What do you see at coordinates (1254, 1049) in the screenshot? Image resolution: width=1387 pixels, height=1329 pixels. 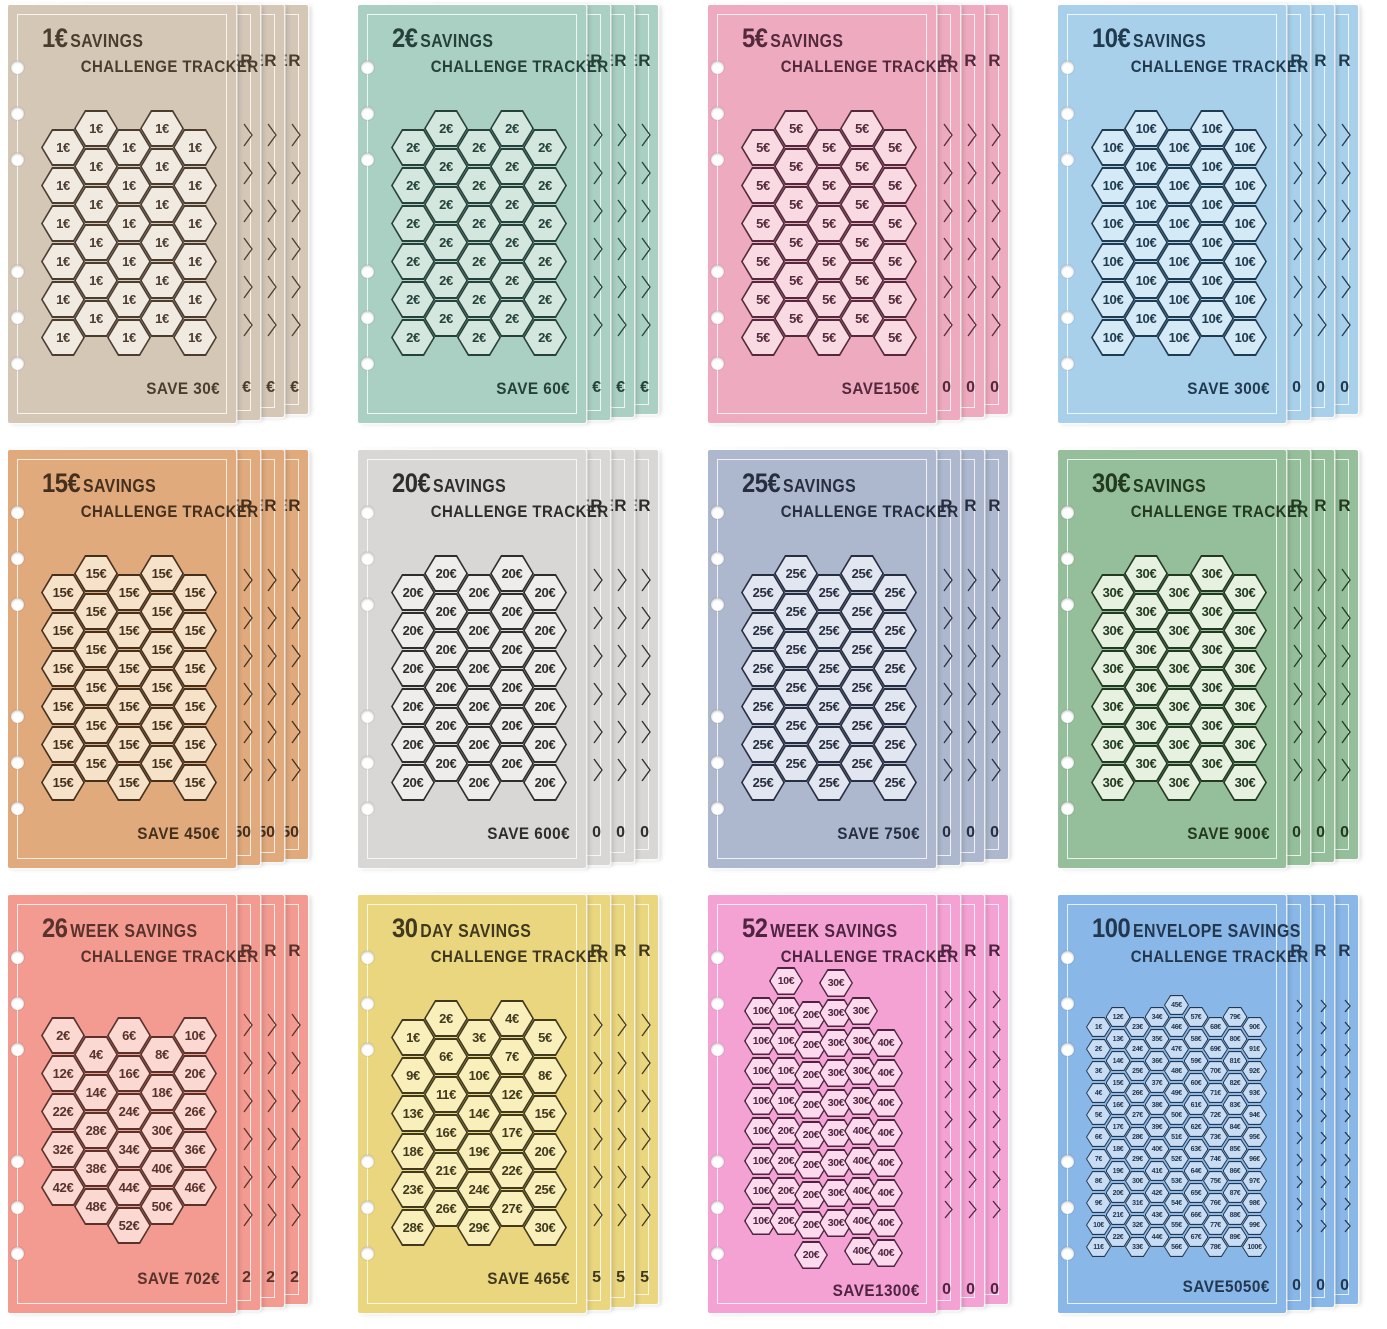 I see `hex-cell-face: 91€` at bounding box center [1254, 1049].